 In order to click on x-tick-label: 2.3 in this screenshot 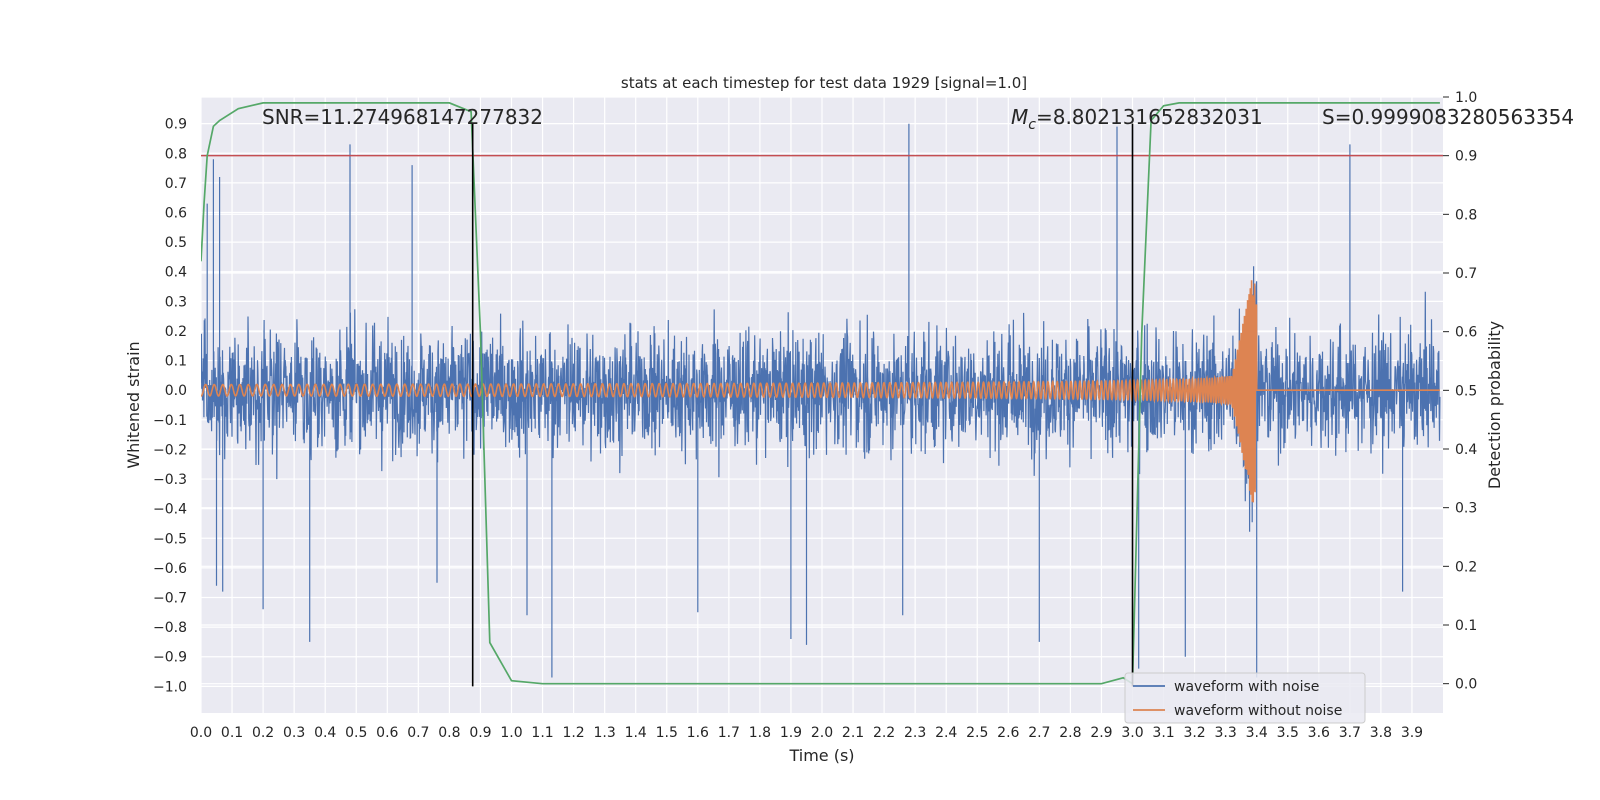, I will do `click(915, 733)`.